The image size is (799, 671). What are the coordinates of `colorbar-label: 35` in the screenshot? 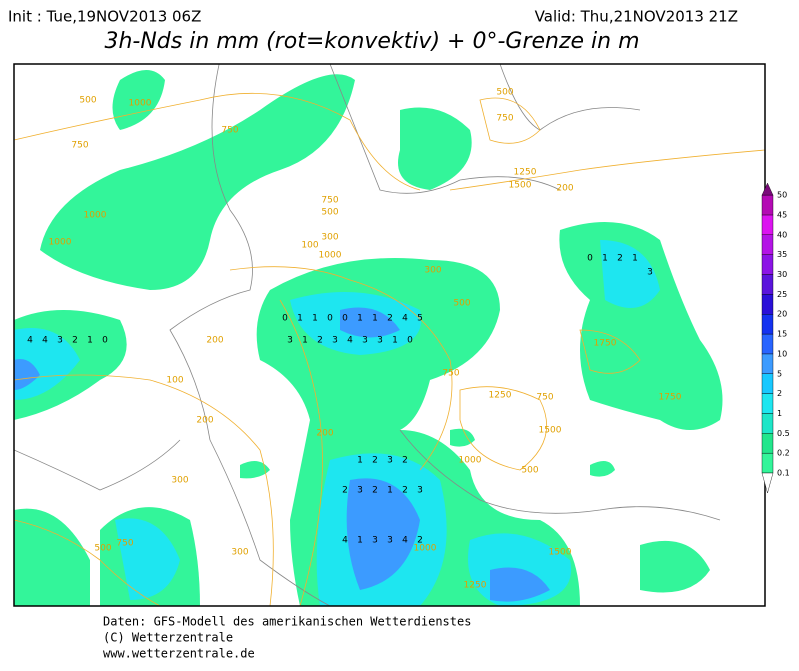 It's located at (782, 254).